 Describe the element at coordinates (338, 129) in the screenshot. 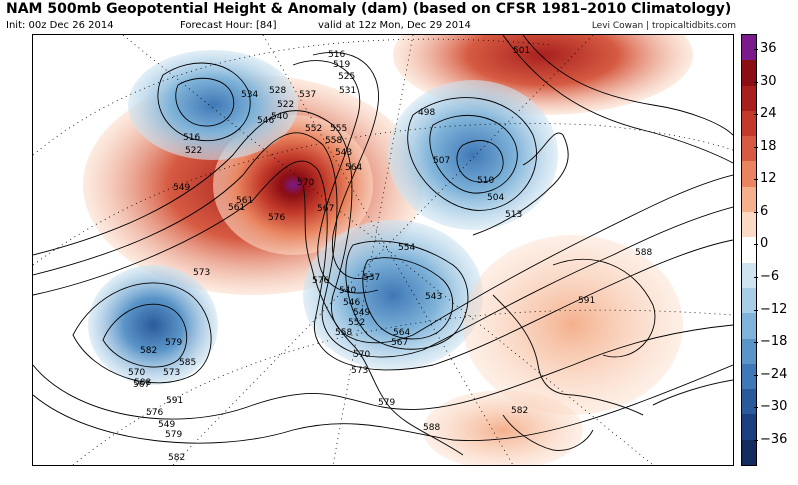

I see `contour-label: 555` at that location.